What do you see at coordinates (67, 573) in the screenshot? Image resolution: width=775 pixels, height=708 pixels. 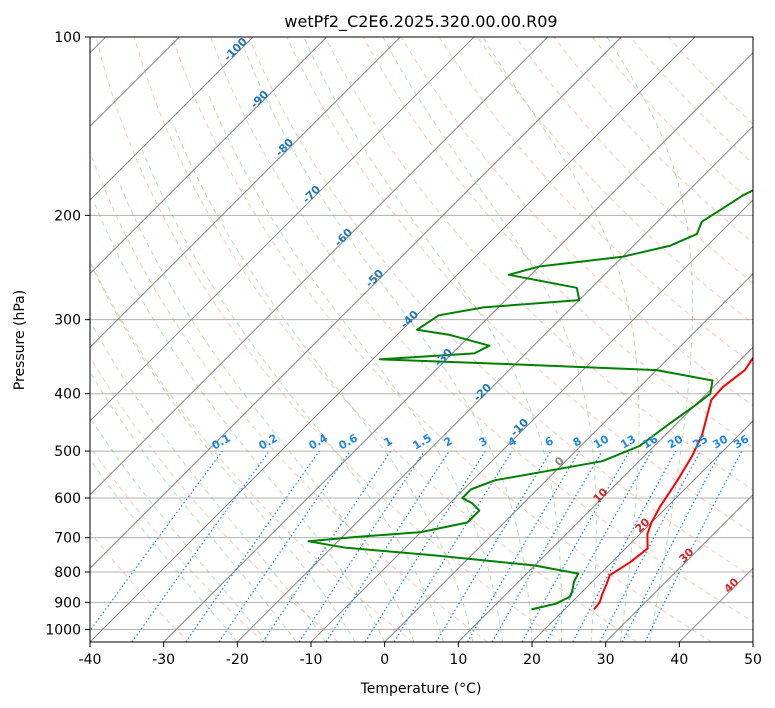 I see `y-tick-label: 800` at bounding box center [67, 573].